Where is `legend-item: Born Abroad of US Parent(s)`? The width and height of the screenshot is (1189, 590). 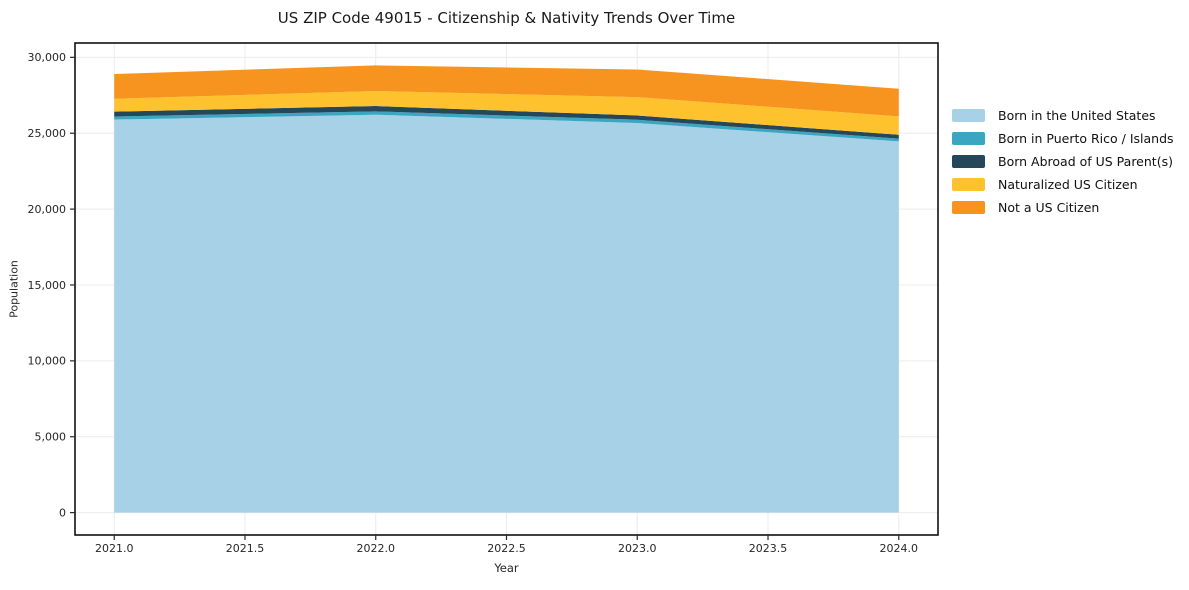 legend-item: Born Abroad of US Parent(s) is located at coordinates (1063, 161).